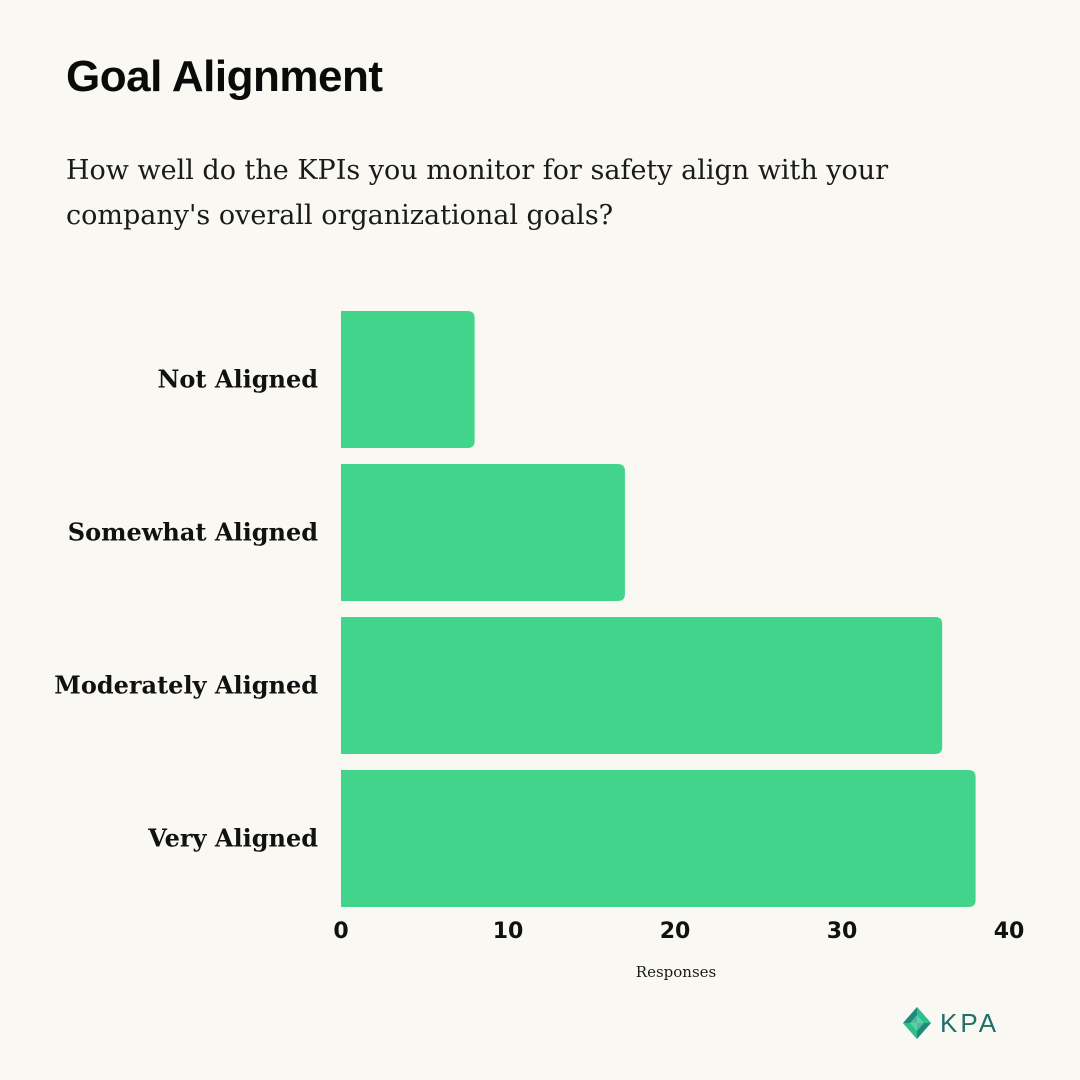 This screenshot has height=1080, width=1080. I want to click on bar-not-aligned, so click(408, 379).